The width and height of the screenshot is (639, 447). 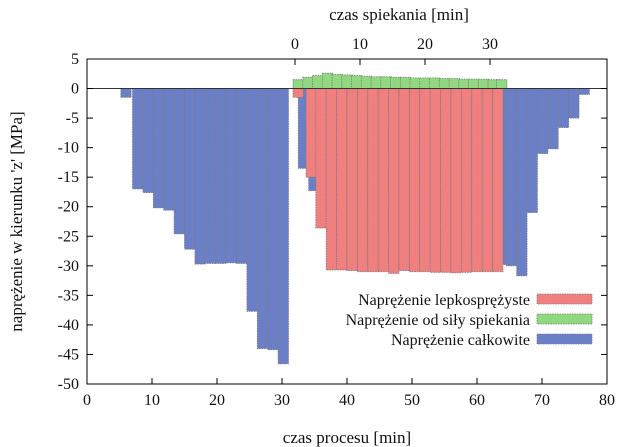 What do you see at coordinates (564, 319) in the screenshot?
I see `legend-swatch-spiek` at bounding box center [564, 319].